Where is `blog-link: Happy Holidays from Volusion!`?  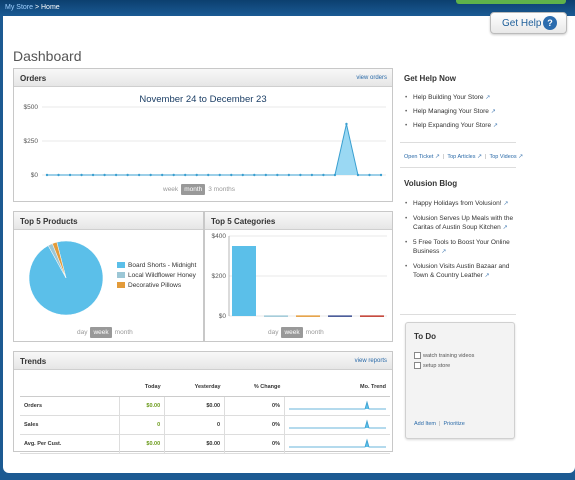 blog-link: Happy Holidays from Volusion! is located at coordinates (457, 203).